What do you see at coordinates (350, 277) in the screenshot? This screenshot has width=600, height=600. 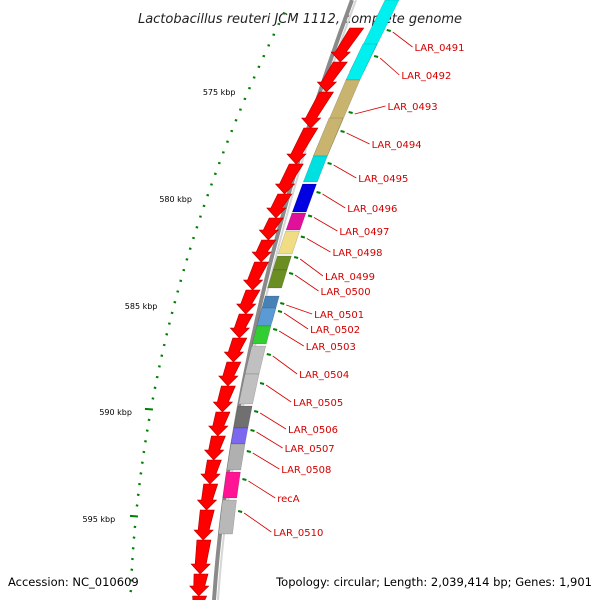 I see `gene-label: LAR_0499` at bounding box center [350, 277].